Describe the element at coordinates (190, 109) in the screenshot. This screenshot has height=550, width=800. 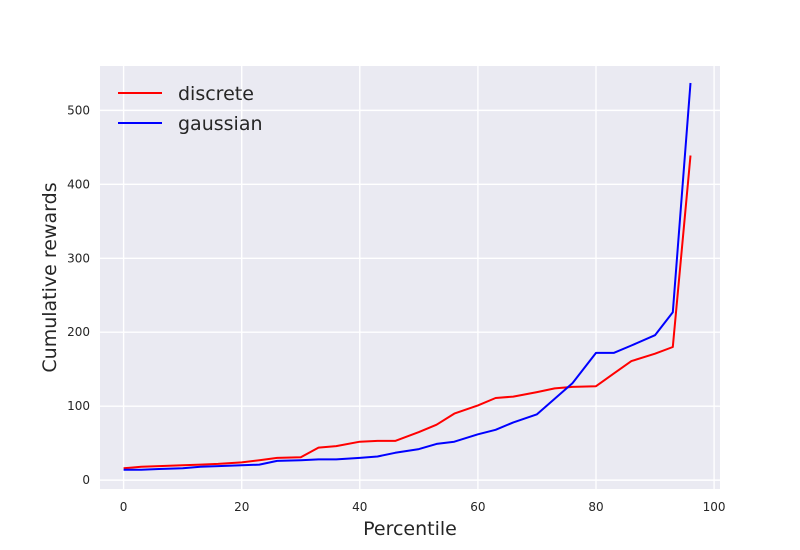
I see `legend: discrete gaussian` at that location.